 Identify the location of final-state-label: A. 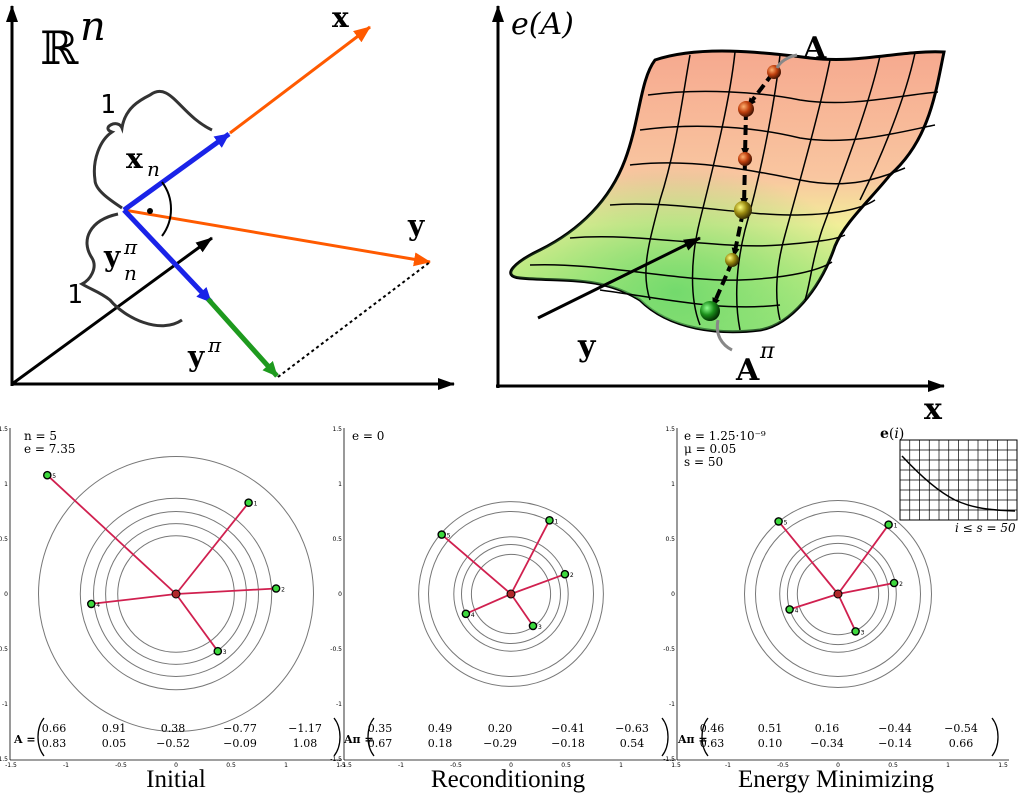
(747, 370).